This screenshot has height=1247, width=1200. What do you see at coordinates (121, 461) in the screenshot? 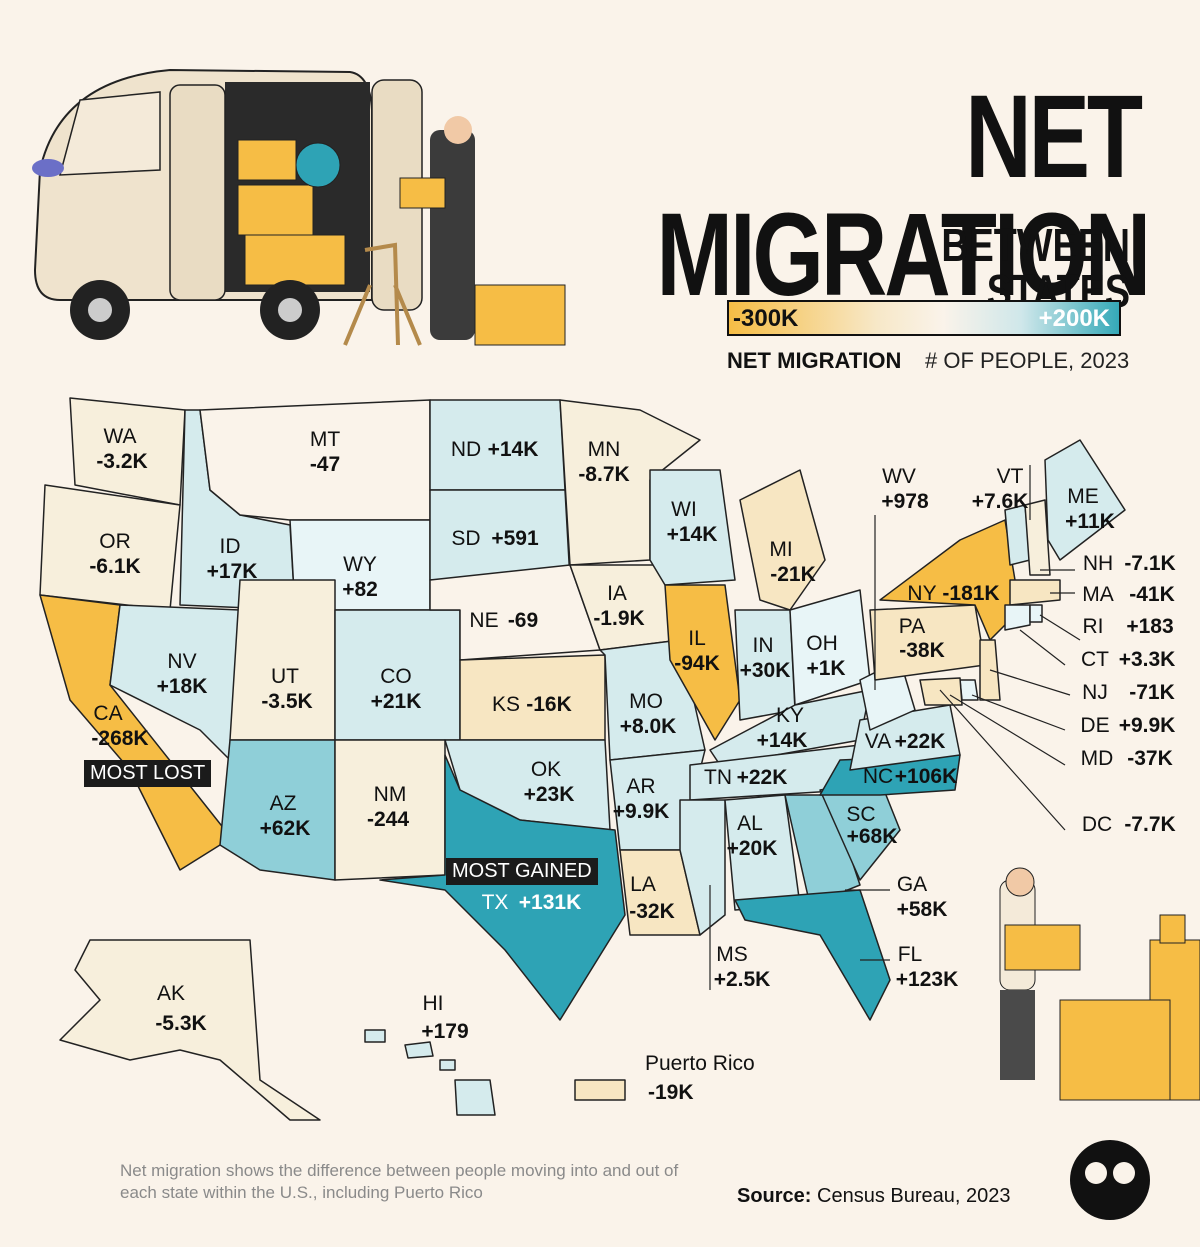
I see `state-value-WA: -3.2K` at bounding box center [121, 461].